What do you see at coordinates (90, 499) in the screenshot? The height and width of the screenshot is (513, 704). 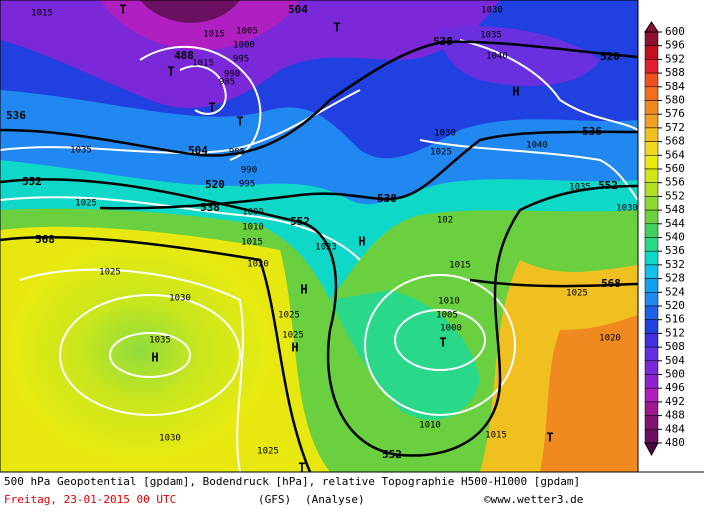 I see `footer-date: Freitag, 23-01-2015 00 UTC` at bounding box center [90, 499].